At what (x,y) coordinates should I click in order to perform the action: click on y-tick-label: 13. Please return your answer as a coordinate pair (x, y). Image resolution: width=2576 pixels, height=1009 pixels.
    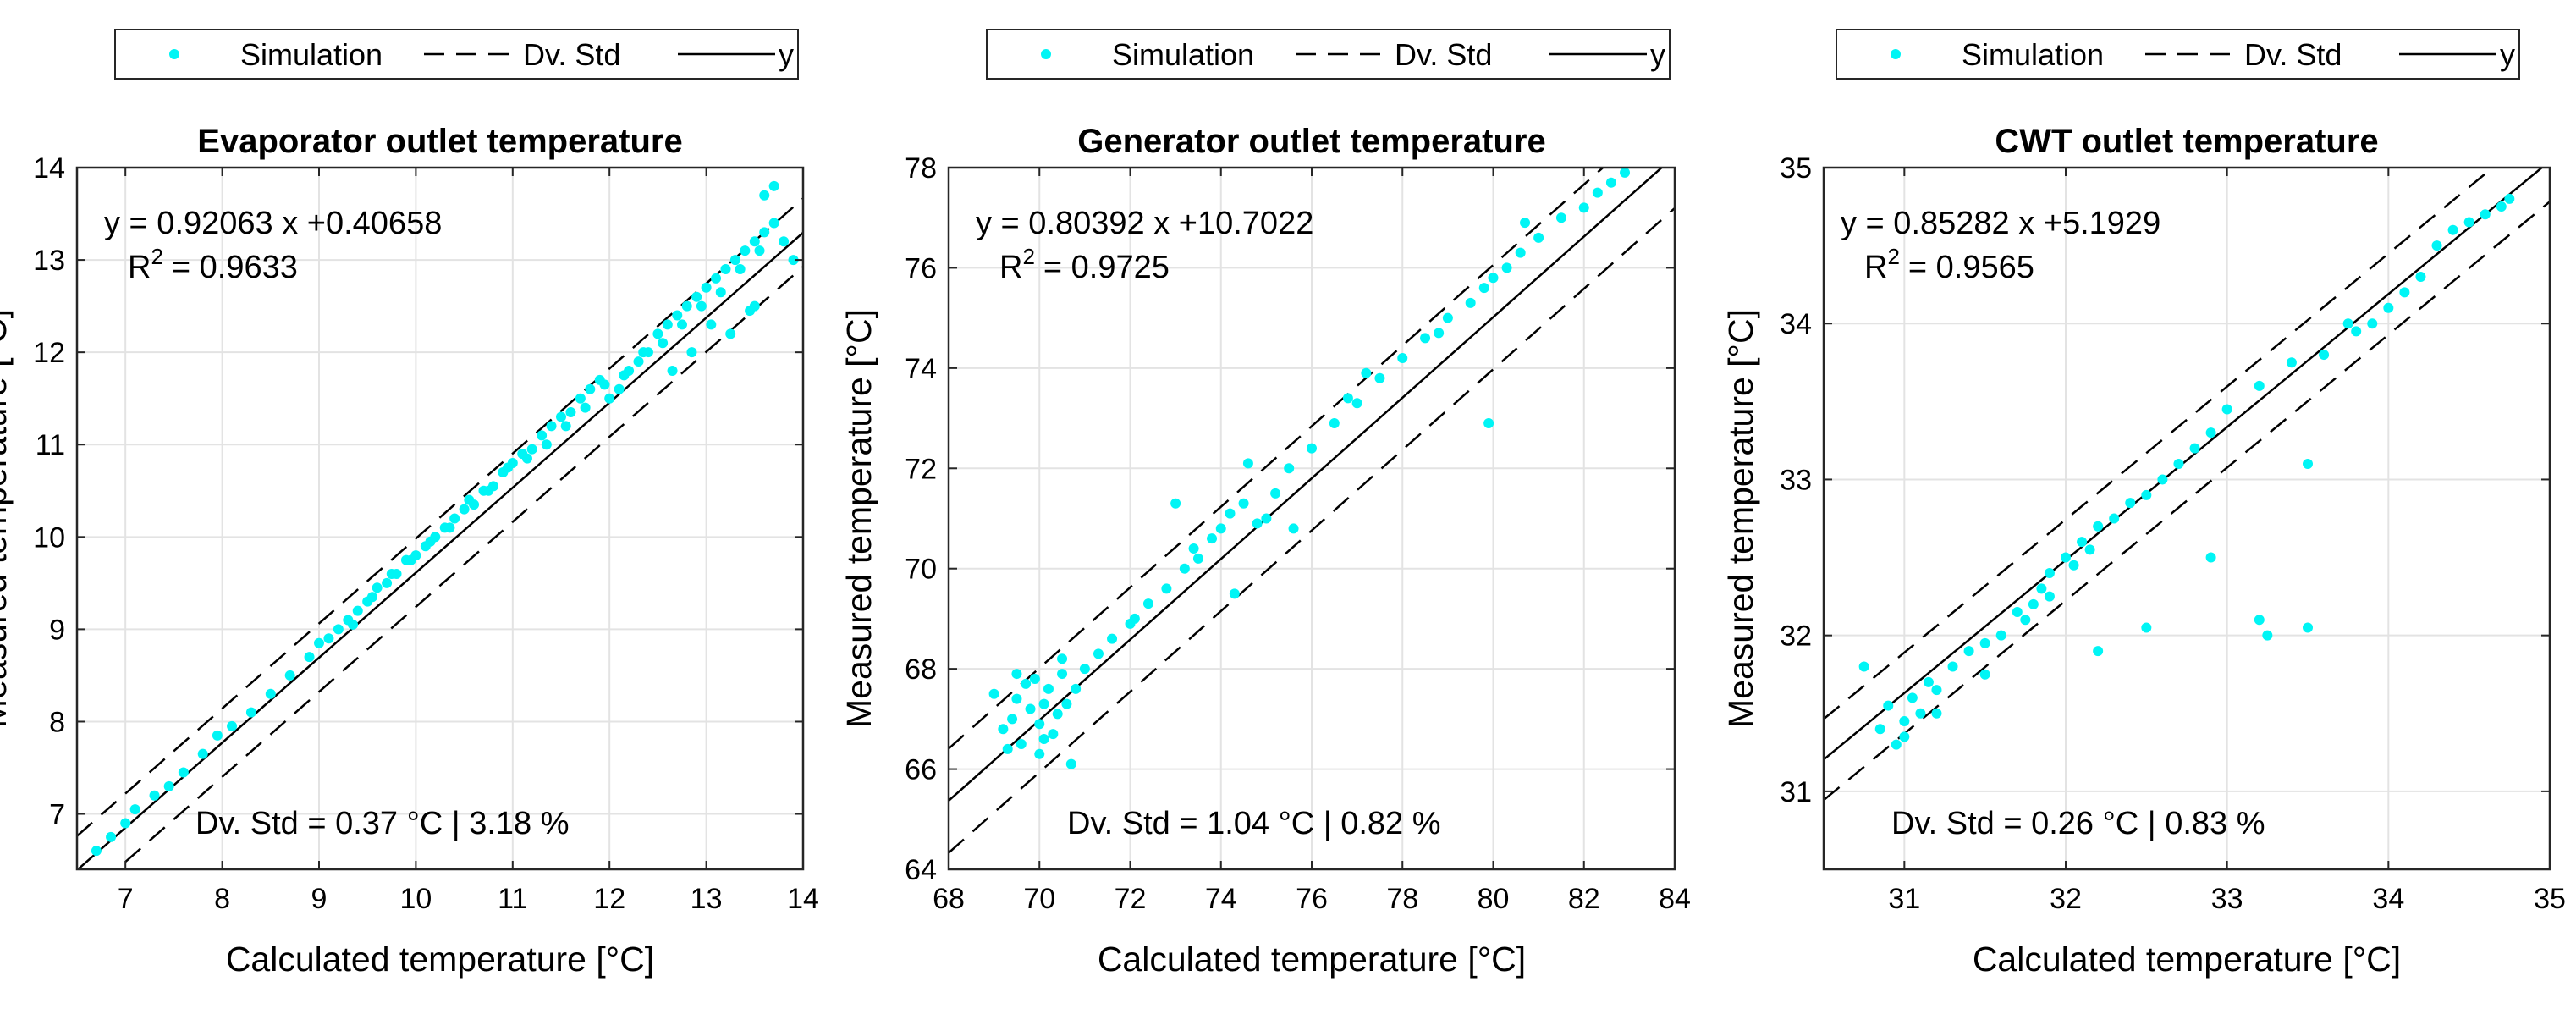
    Looking at the image, I should click on (49, 261).